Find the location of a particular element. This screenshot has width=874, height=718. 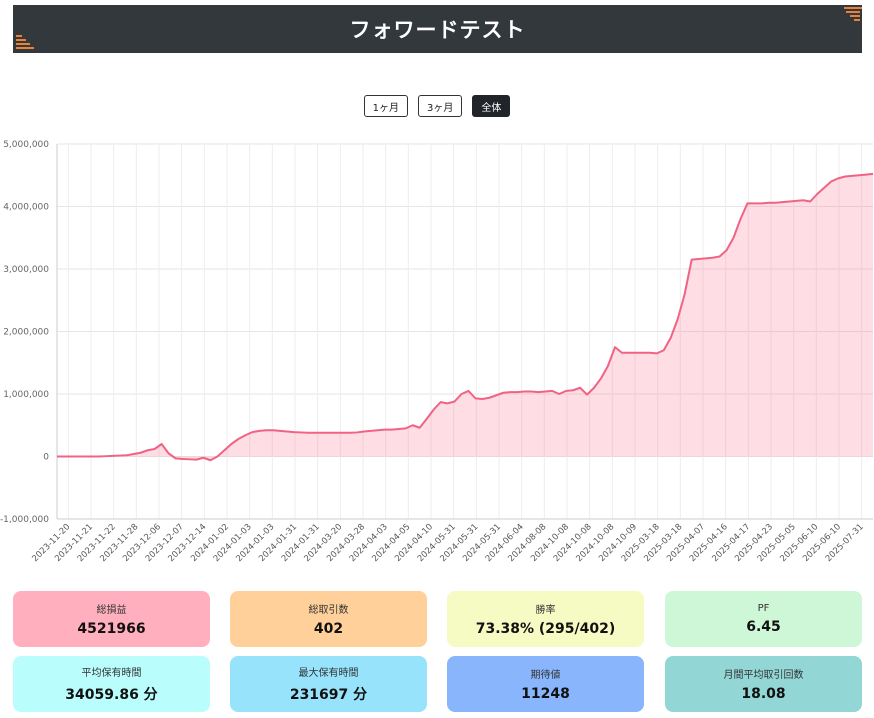

stat-card-expected-value: 期待値 11248 is located at coordinates (545, 684).